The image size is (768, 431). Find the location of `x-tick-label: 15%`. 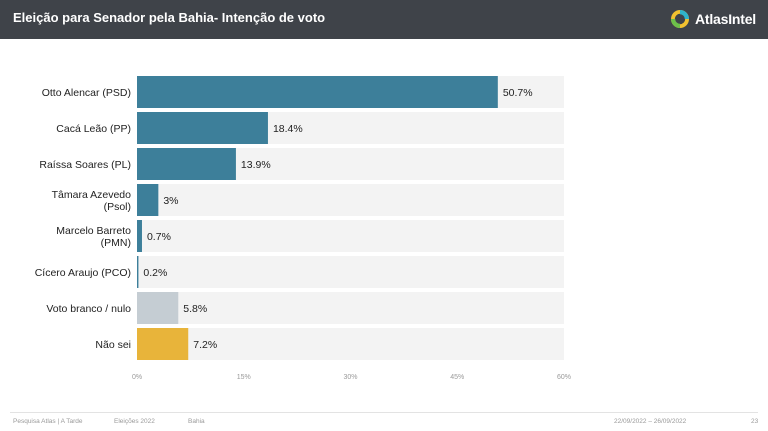

x-tick-label: 15% is located at coordinates (244, 377).